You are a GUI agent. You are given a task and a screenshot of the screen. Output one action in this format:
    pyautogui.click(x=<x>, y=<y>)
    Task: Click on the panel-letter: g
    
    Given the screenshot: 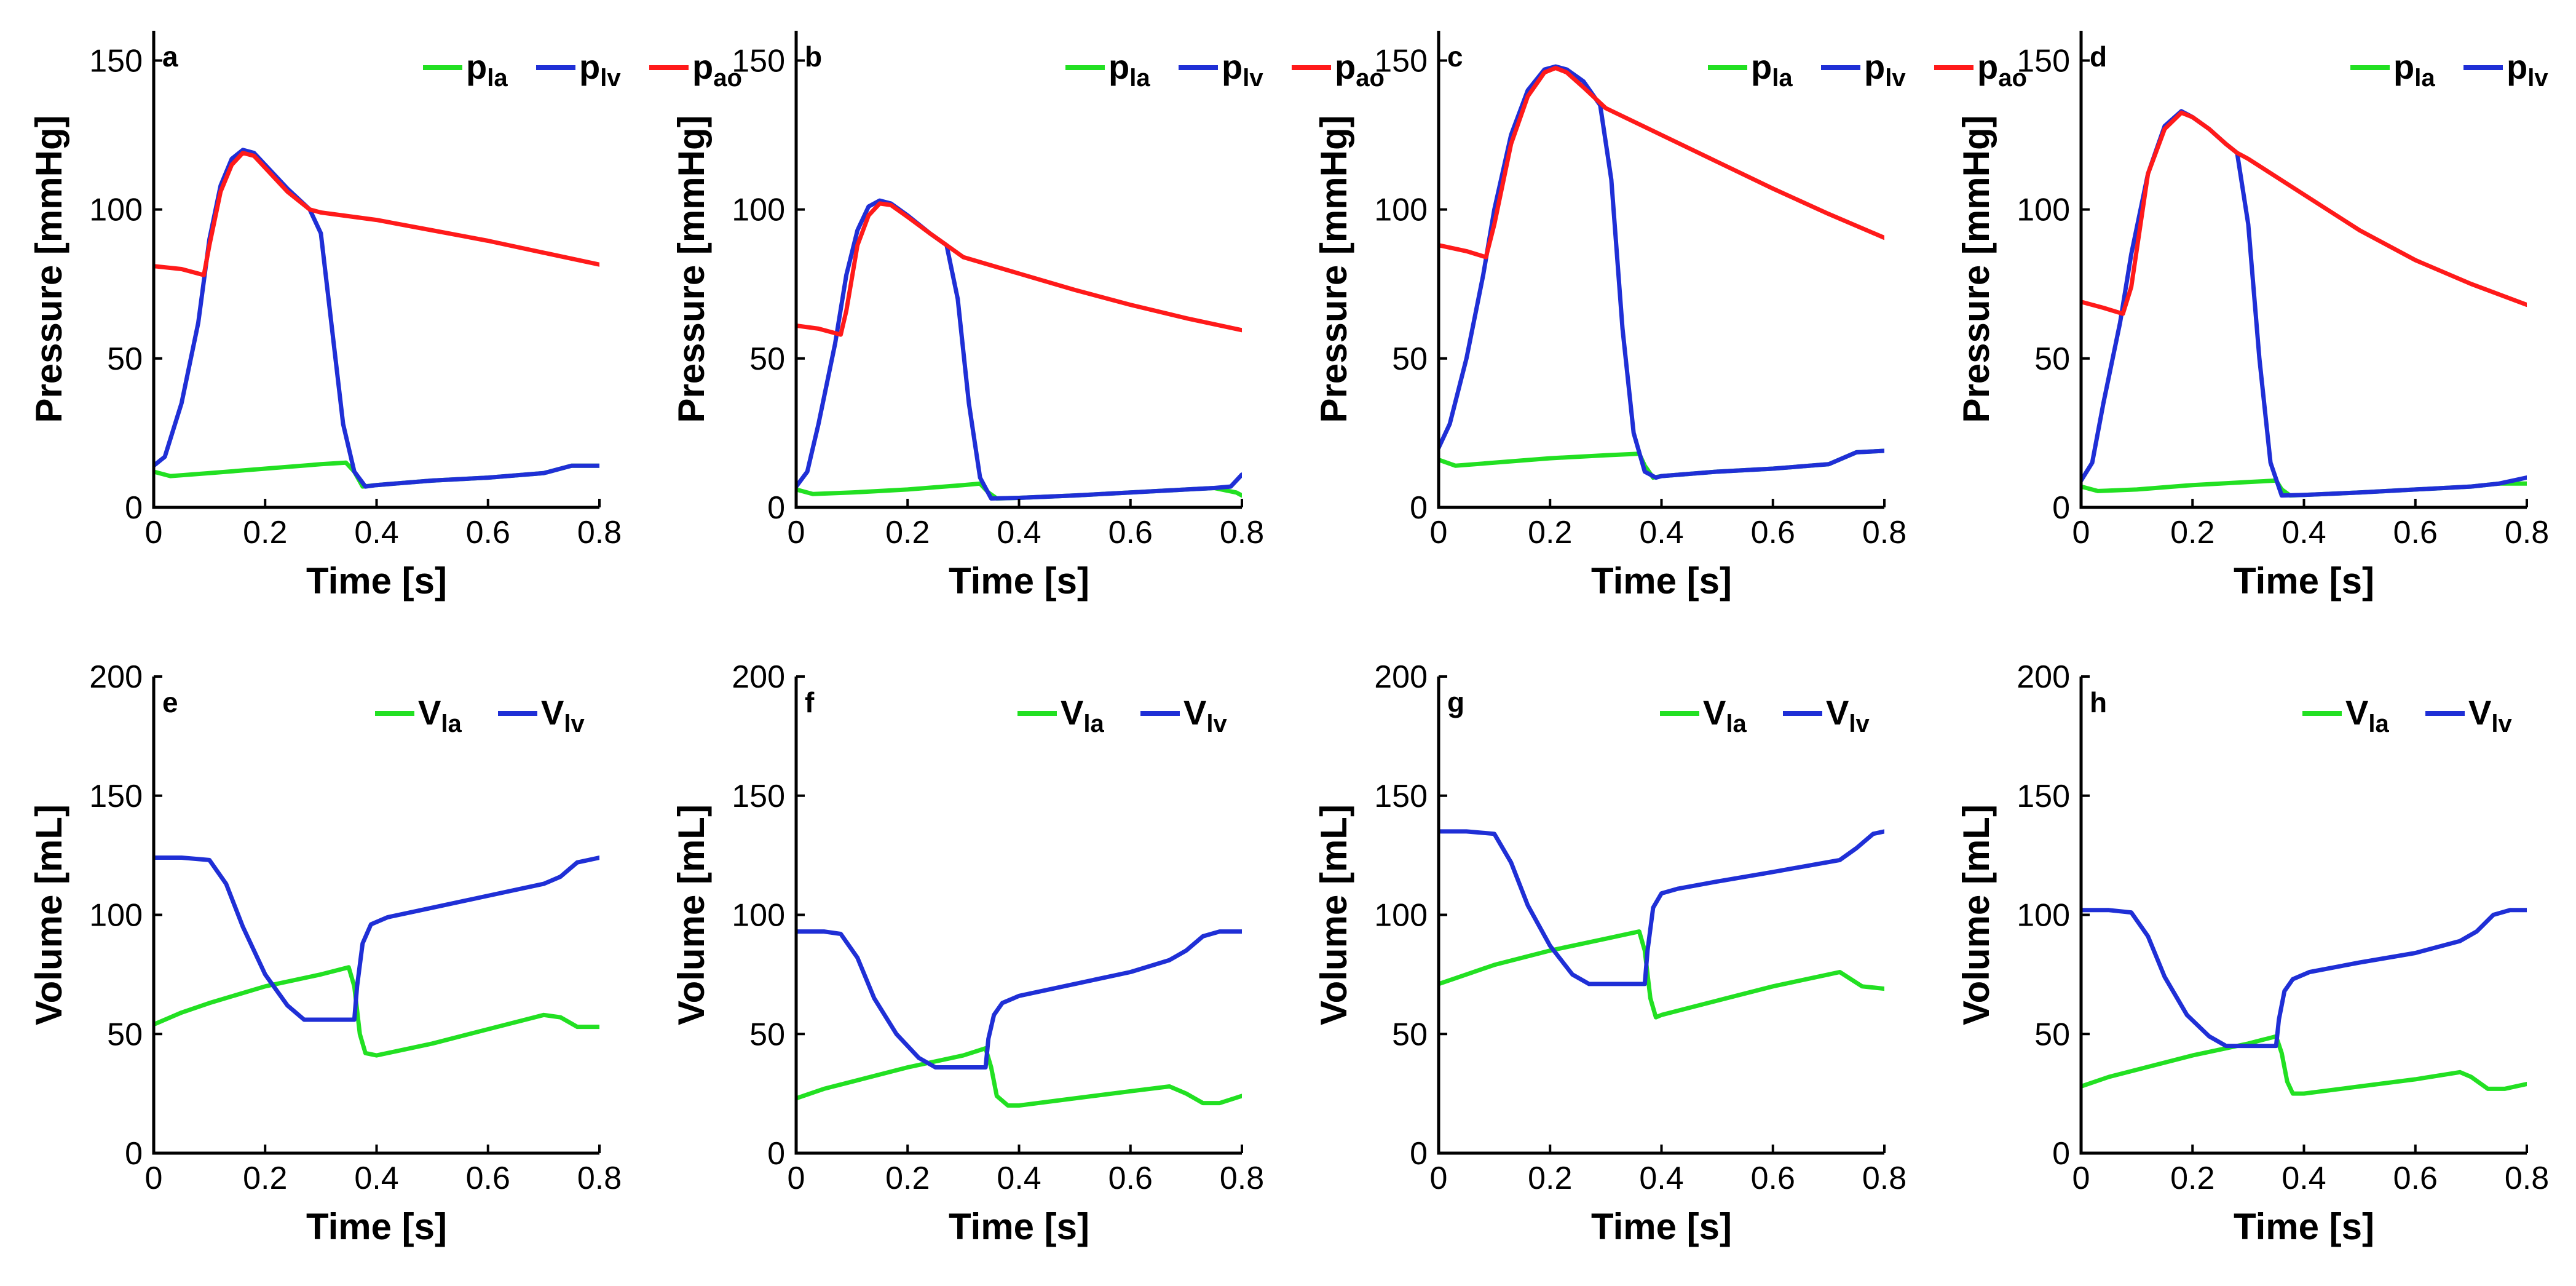 What is the action you would take?
    pyautogui.click(x=1456, y=702)
    